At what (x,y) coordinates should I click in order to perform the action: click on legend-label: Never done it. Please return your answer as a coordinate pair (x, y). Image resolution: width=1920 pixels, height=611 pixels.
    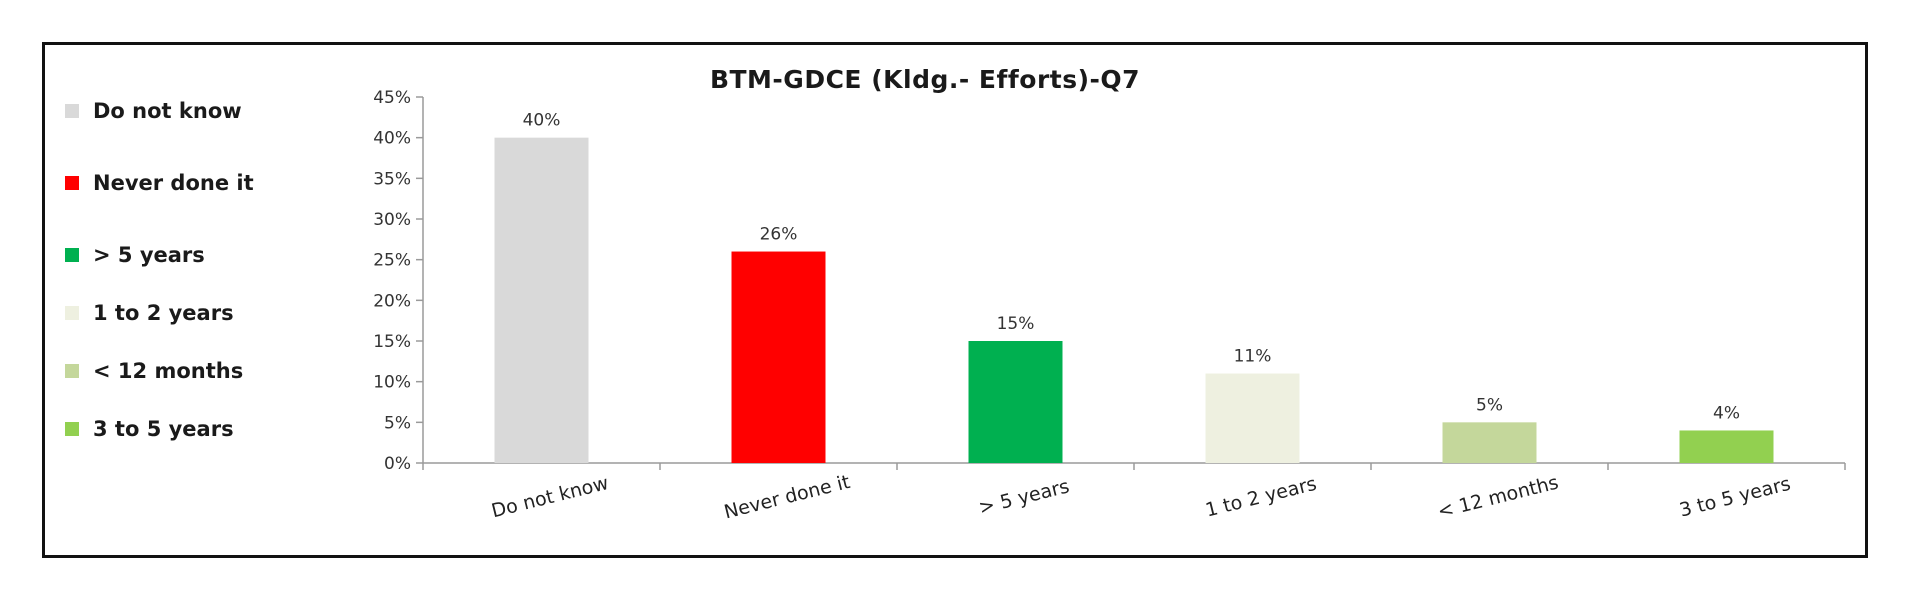
    Looking at the image, I should click on (173, 183).